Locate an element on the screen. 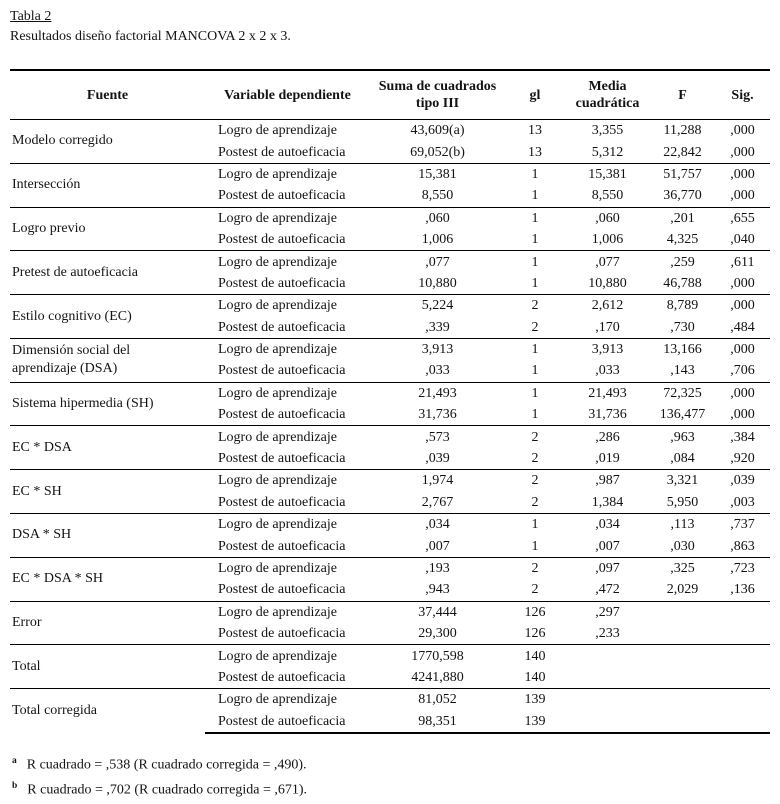  f-cell: ,143 is located at coordinates (682, 371).